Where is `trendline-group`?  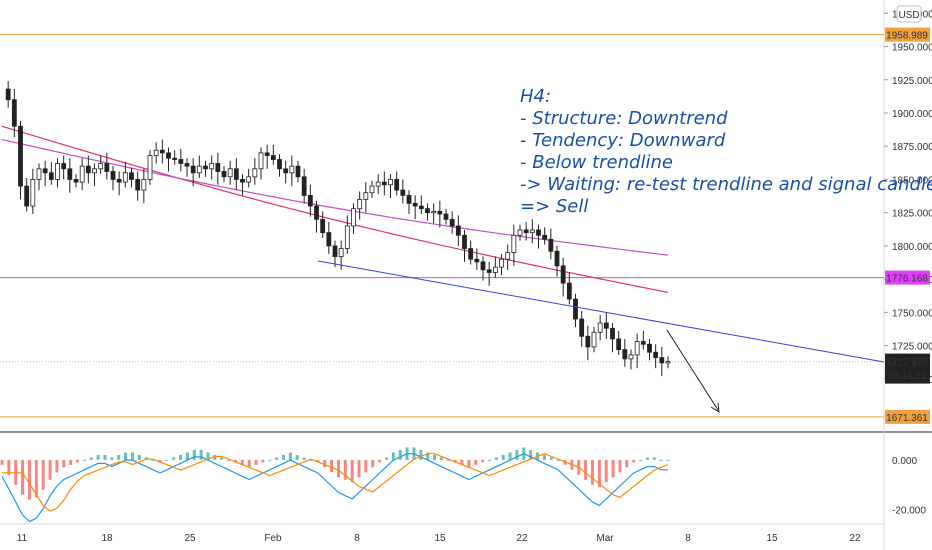
trendline-group is located at coordinates (601, 311).